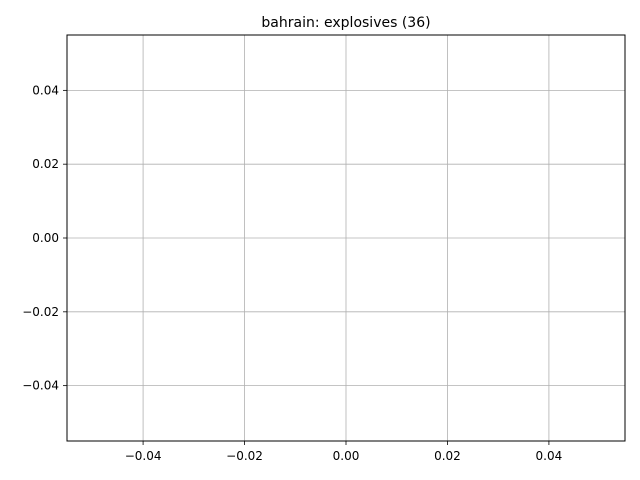 The width and height of the screenshot is (640, 480). I want to click on y-axis: −0.04 −0.02 0.00 0.02 0.04, so click(44, 238).